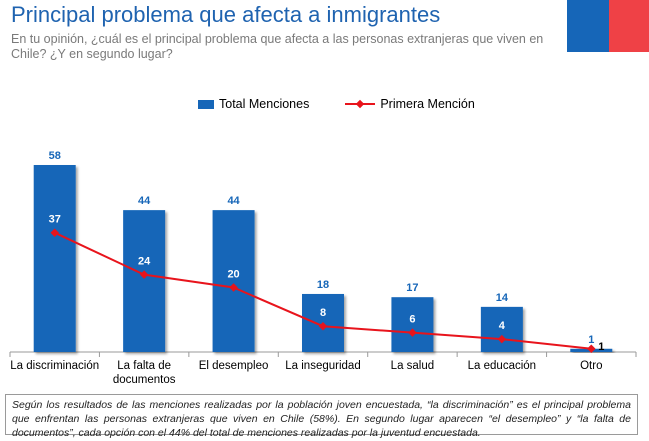  Describe the element at coordinates (234, 366) in the screenshot. I see `x-tick-label: El desempleo` at that location.